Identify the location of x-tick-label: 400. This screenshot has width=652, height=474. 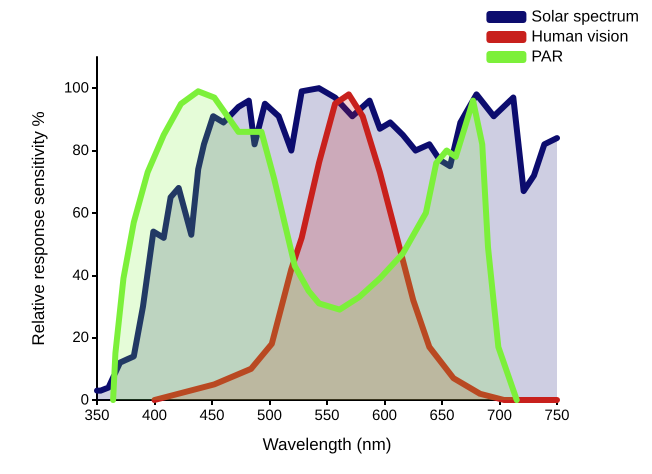
(155, 415).